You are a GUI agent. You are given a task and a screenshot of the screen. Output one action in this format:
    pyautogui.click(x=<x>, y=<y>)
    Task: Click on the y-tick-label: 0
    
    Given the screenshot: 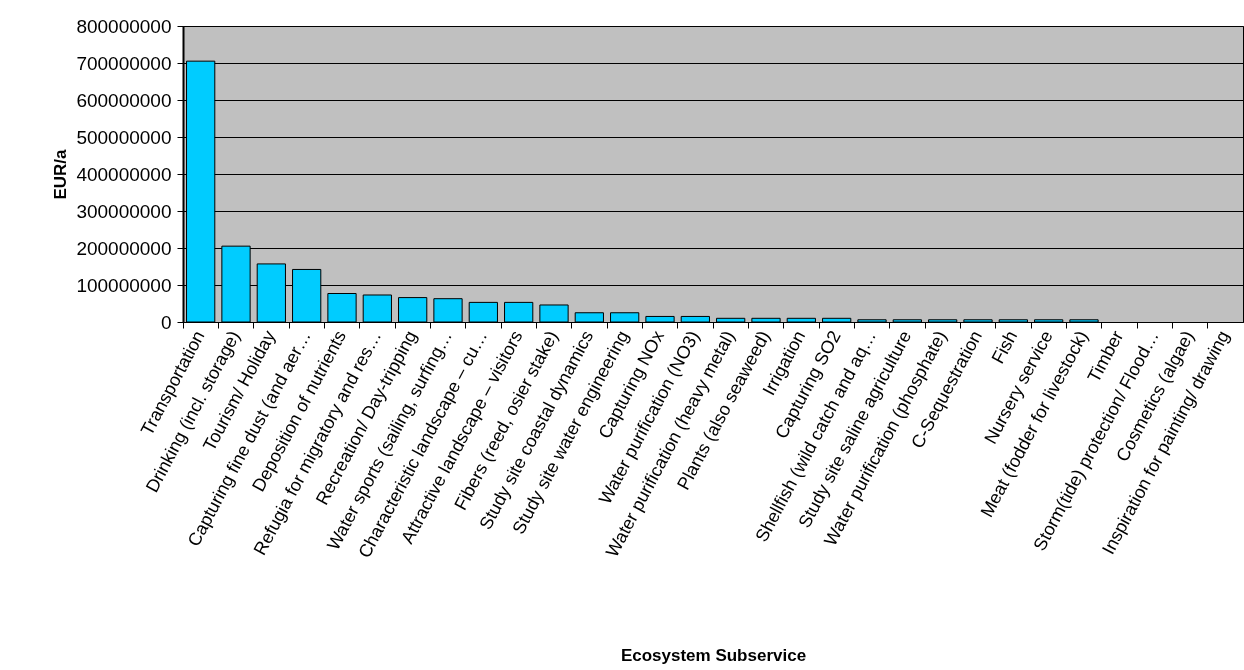 What is the action you would take?
    pyautogui.click(x=166, y=322)
    